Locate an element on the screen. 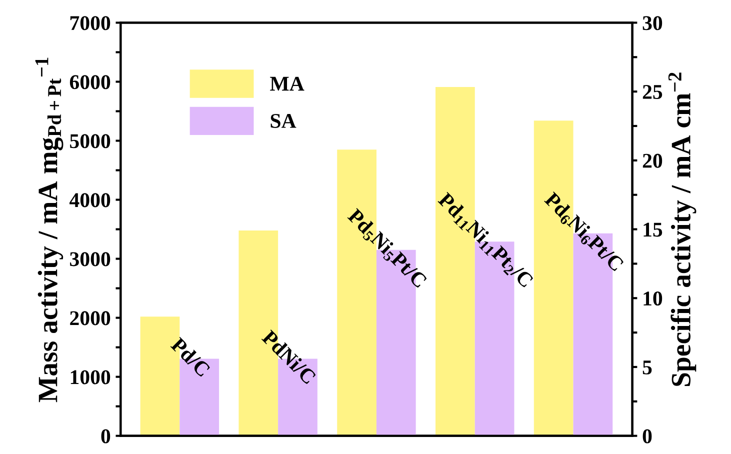  x-tick-label: Pd$_{11}$Ni$_{11}$Pt$_{2}$/C is located at coordinates (485, 240).